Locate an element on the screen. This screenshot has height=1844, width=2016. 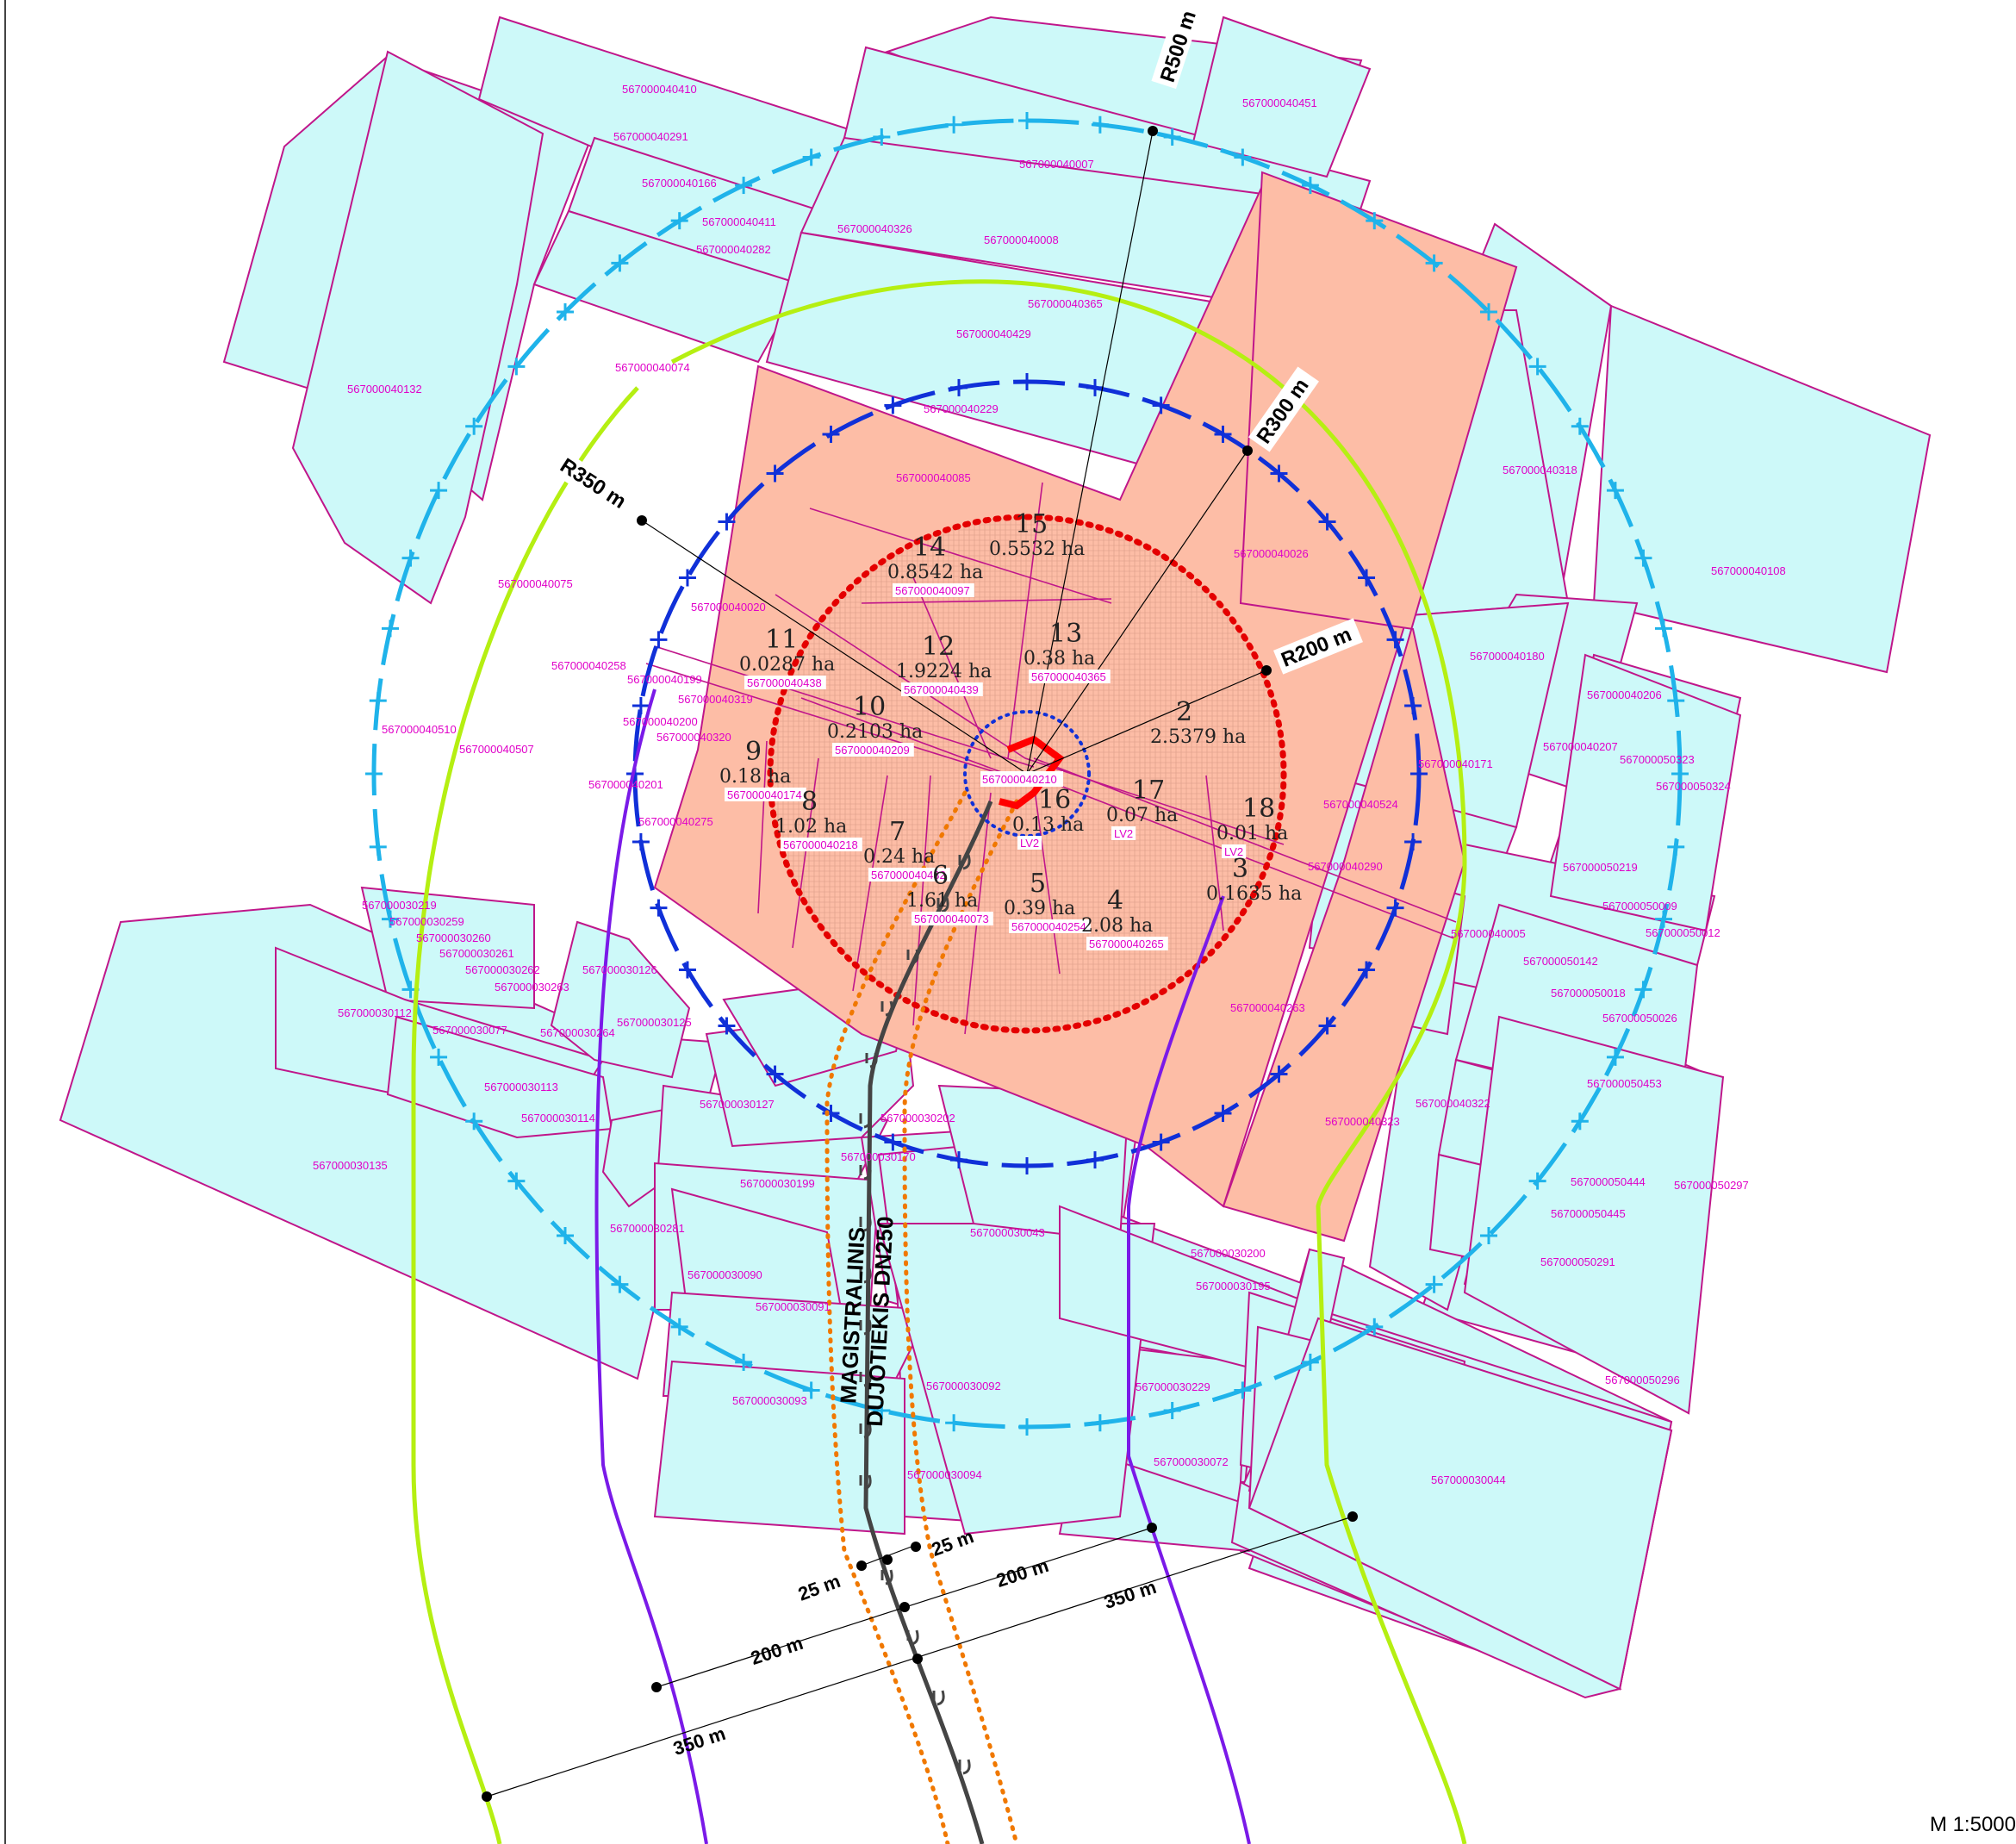
r200-buffer-circle is located at coordinates (1027, 774).